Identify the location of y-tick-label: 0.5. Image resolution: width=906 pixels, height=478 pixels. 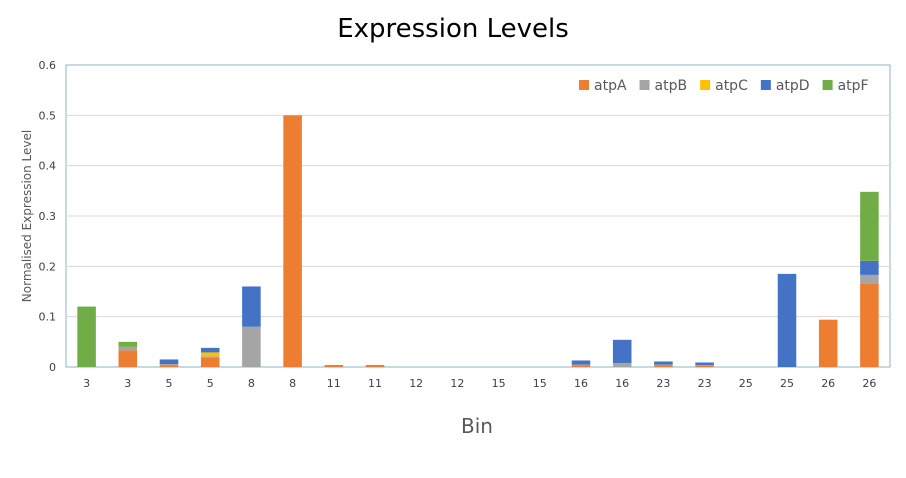
(48, 115).